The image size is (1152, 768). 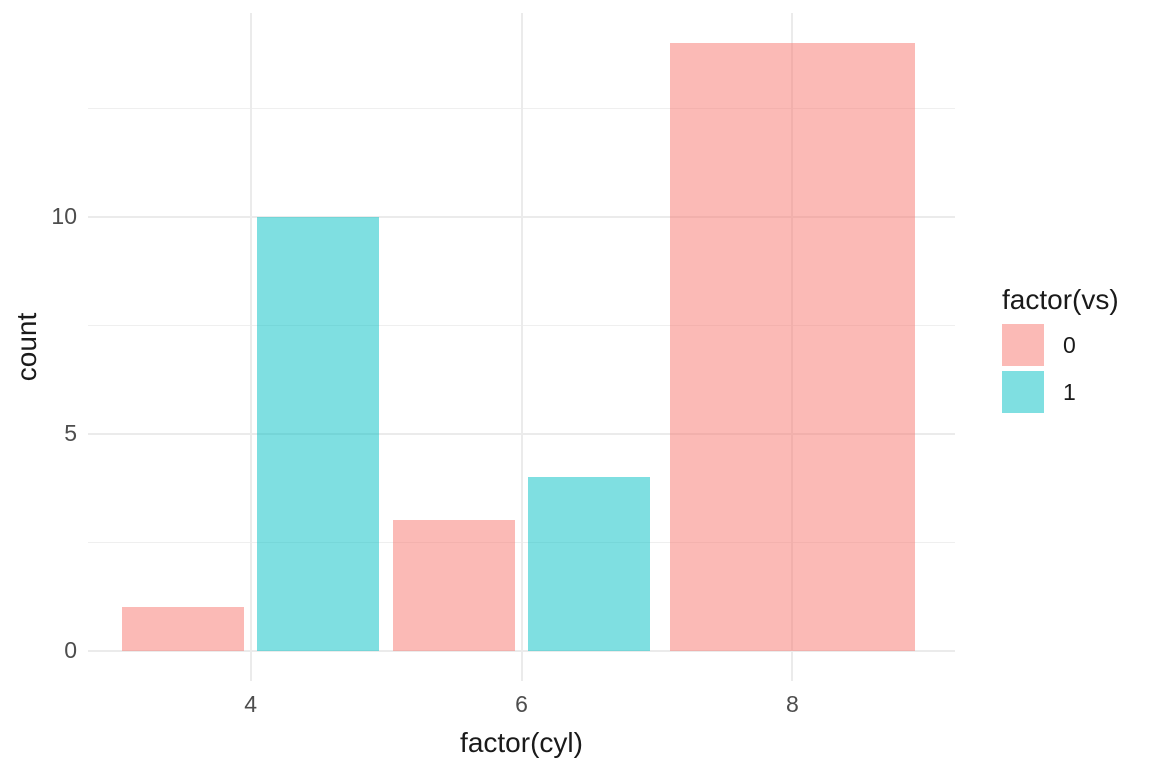 I want to click on x-axis-title: factor(cyl), so click(x=521, y=742).